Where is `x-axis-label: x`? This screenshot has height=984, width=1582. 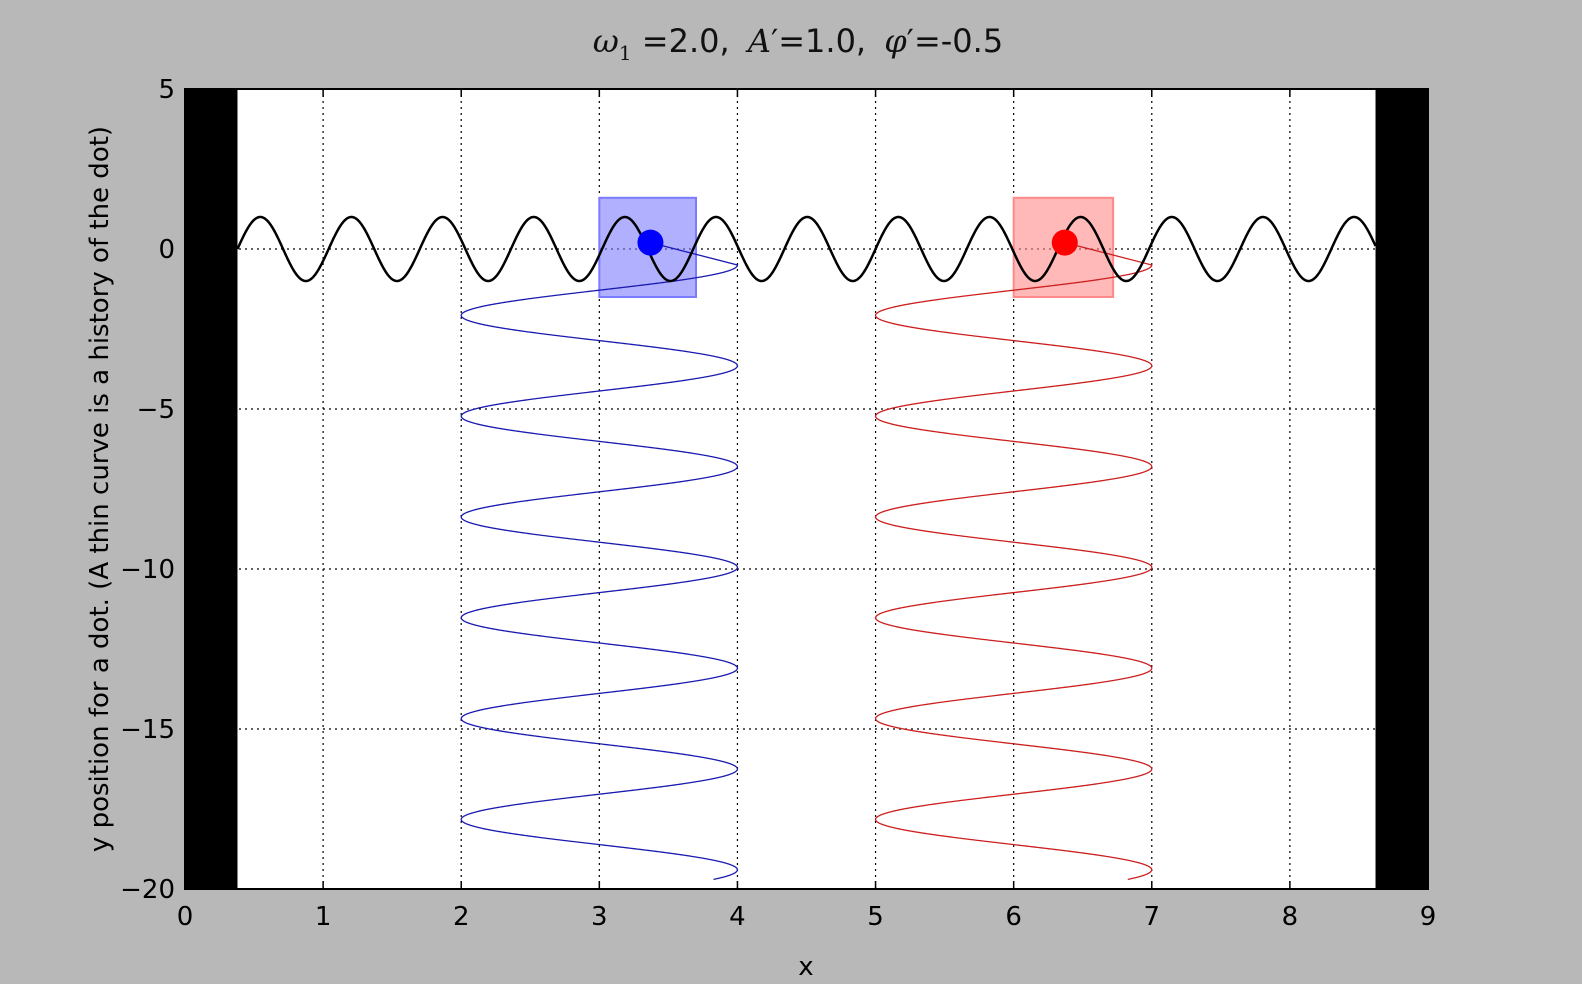
x-axis-label: x is located at coordinates (805, 967).